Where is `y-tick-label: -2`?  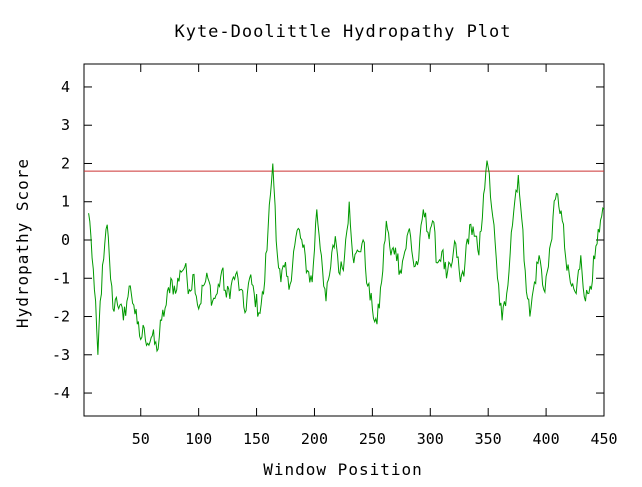
y-tick-label: -2 is located at coordinates (61, 317).